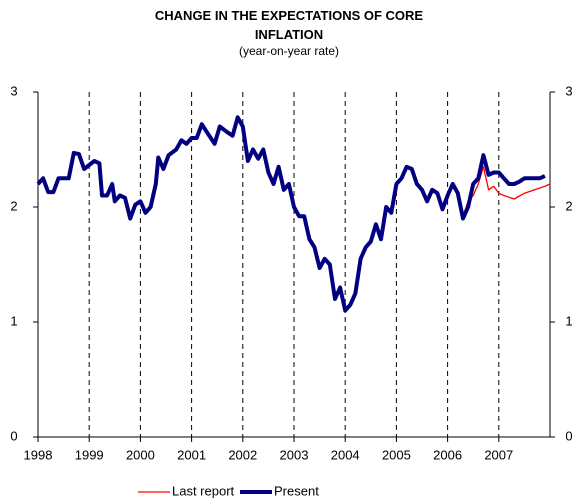 The image size is (578, 503). Describe the element at coordinates (38, 454) in the screenshot. I see `x-tick-label: 1998` at that location.